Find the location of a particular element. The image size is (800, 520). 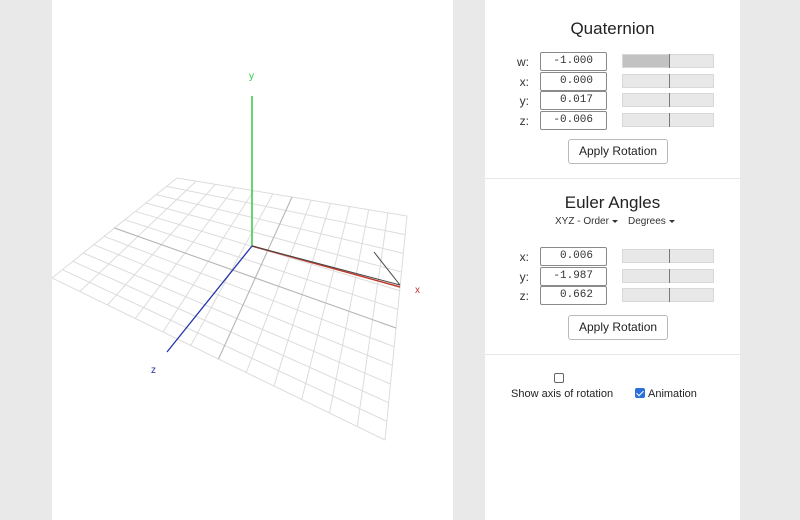

animation-label: Animation is located at coordinates (672, 394).